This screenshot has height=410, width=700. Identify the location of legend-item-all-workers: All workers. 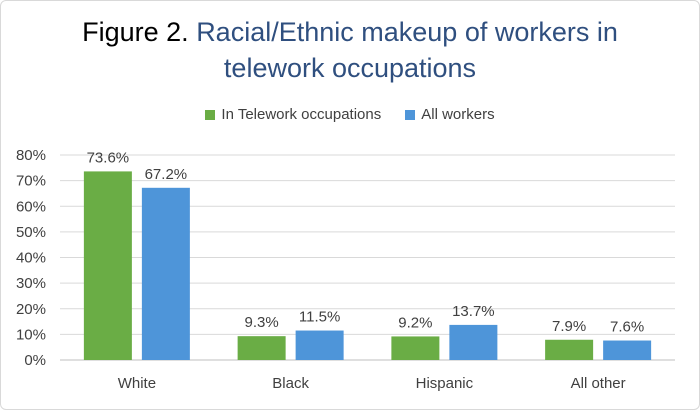
(450, 114).